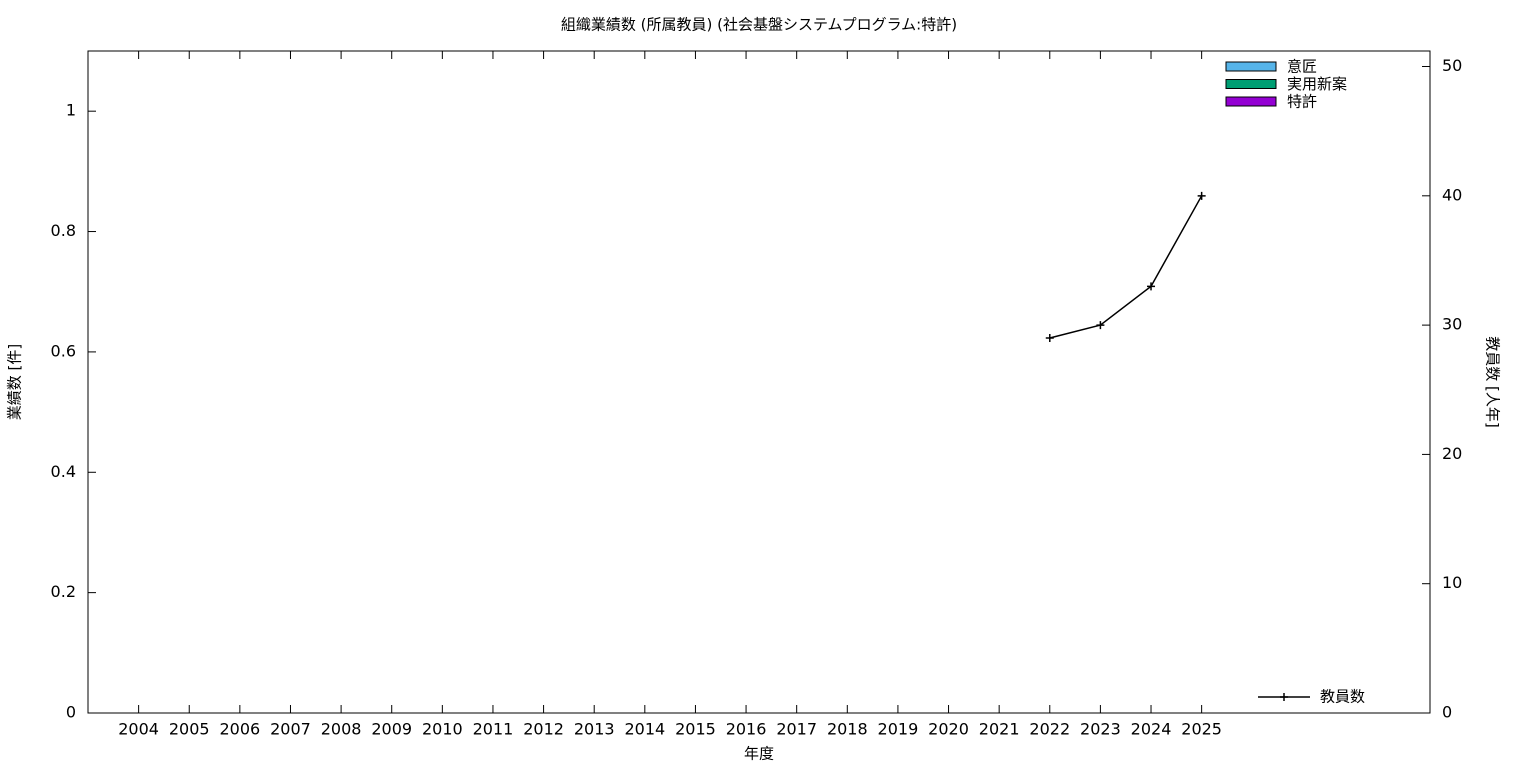 The image size is (1536, 768). I want to click on x-tick-label: 2012, so click(543, 729).